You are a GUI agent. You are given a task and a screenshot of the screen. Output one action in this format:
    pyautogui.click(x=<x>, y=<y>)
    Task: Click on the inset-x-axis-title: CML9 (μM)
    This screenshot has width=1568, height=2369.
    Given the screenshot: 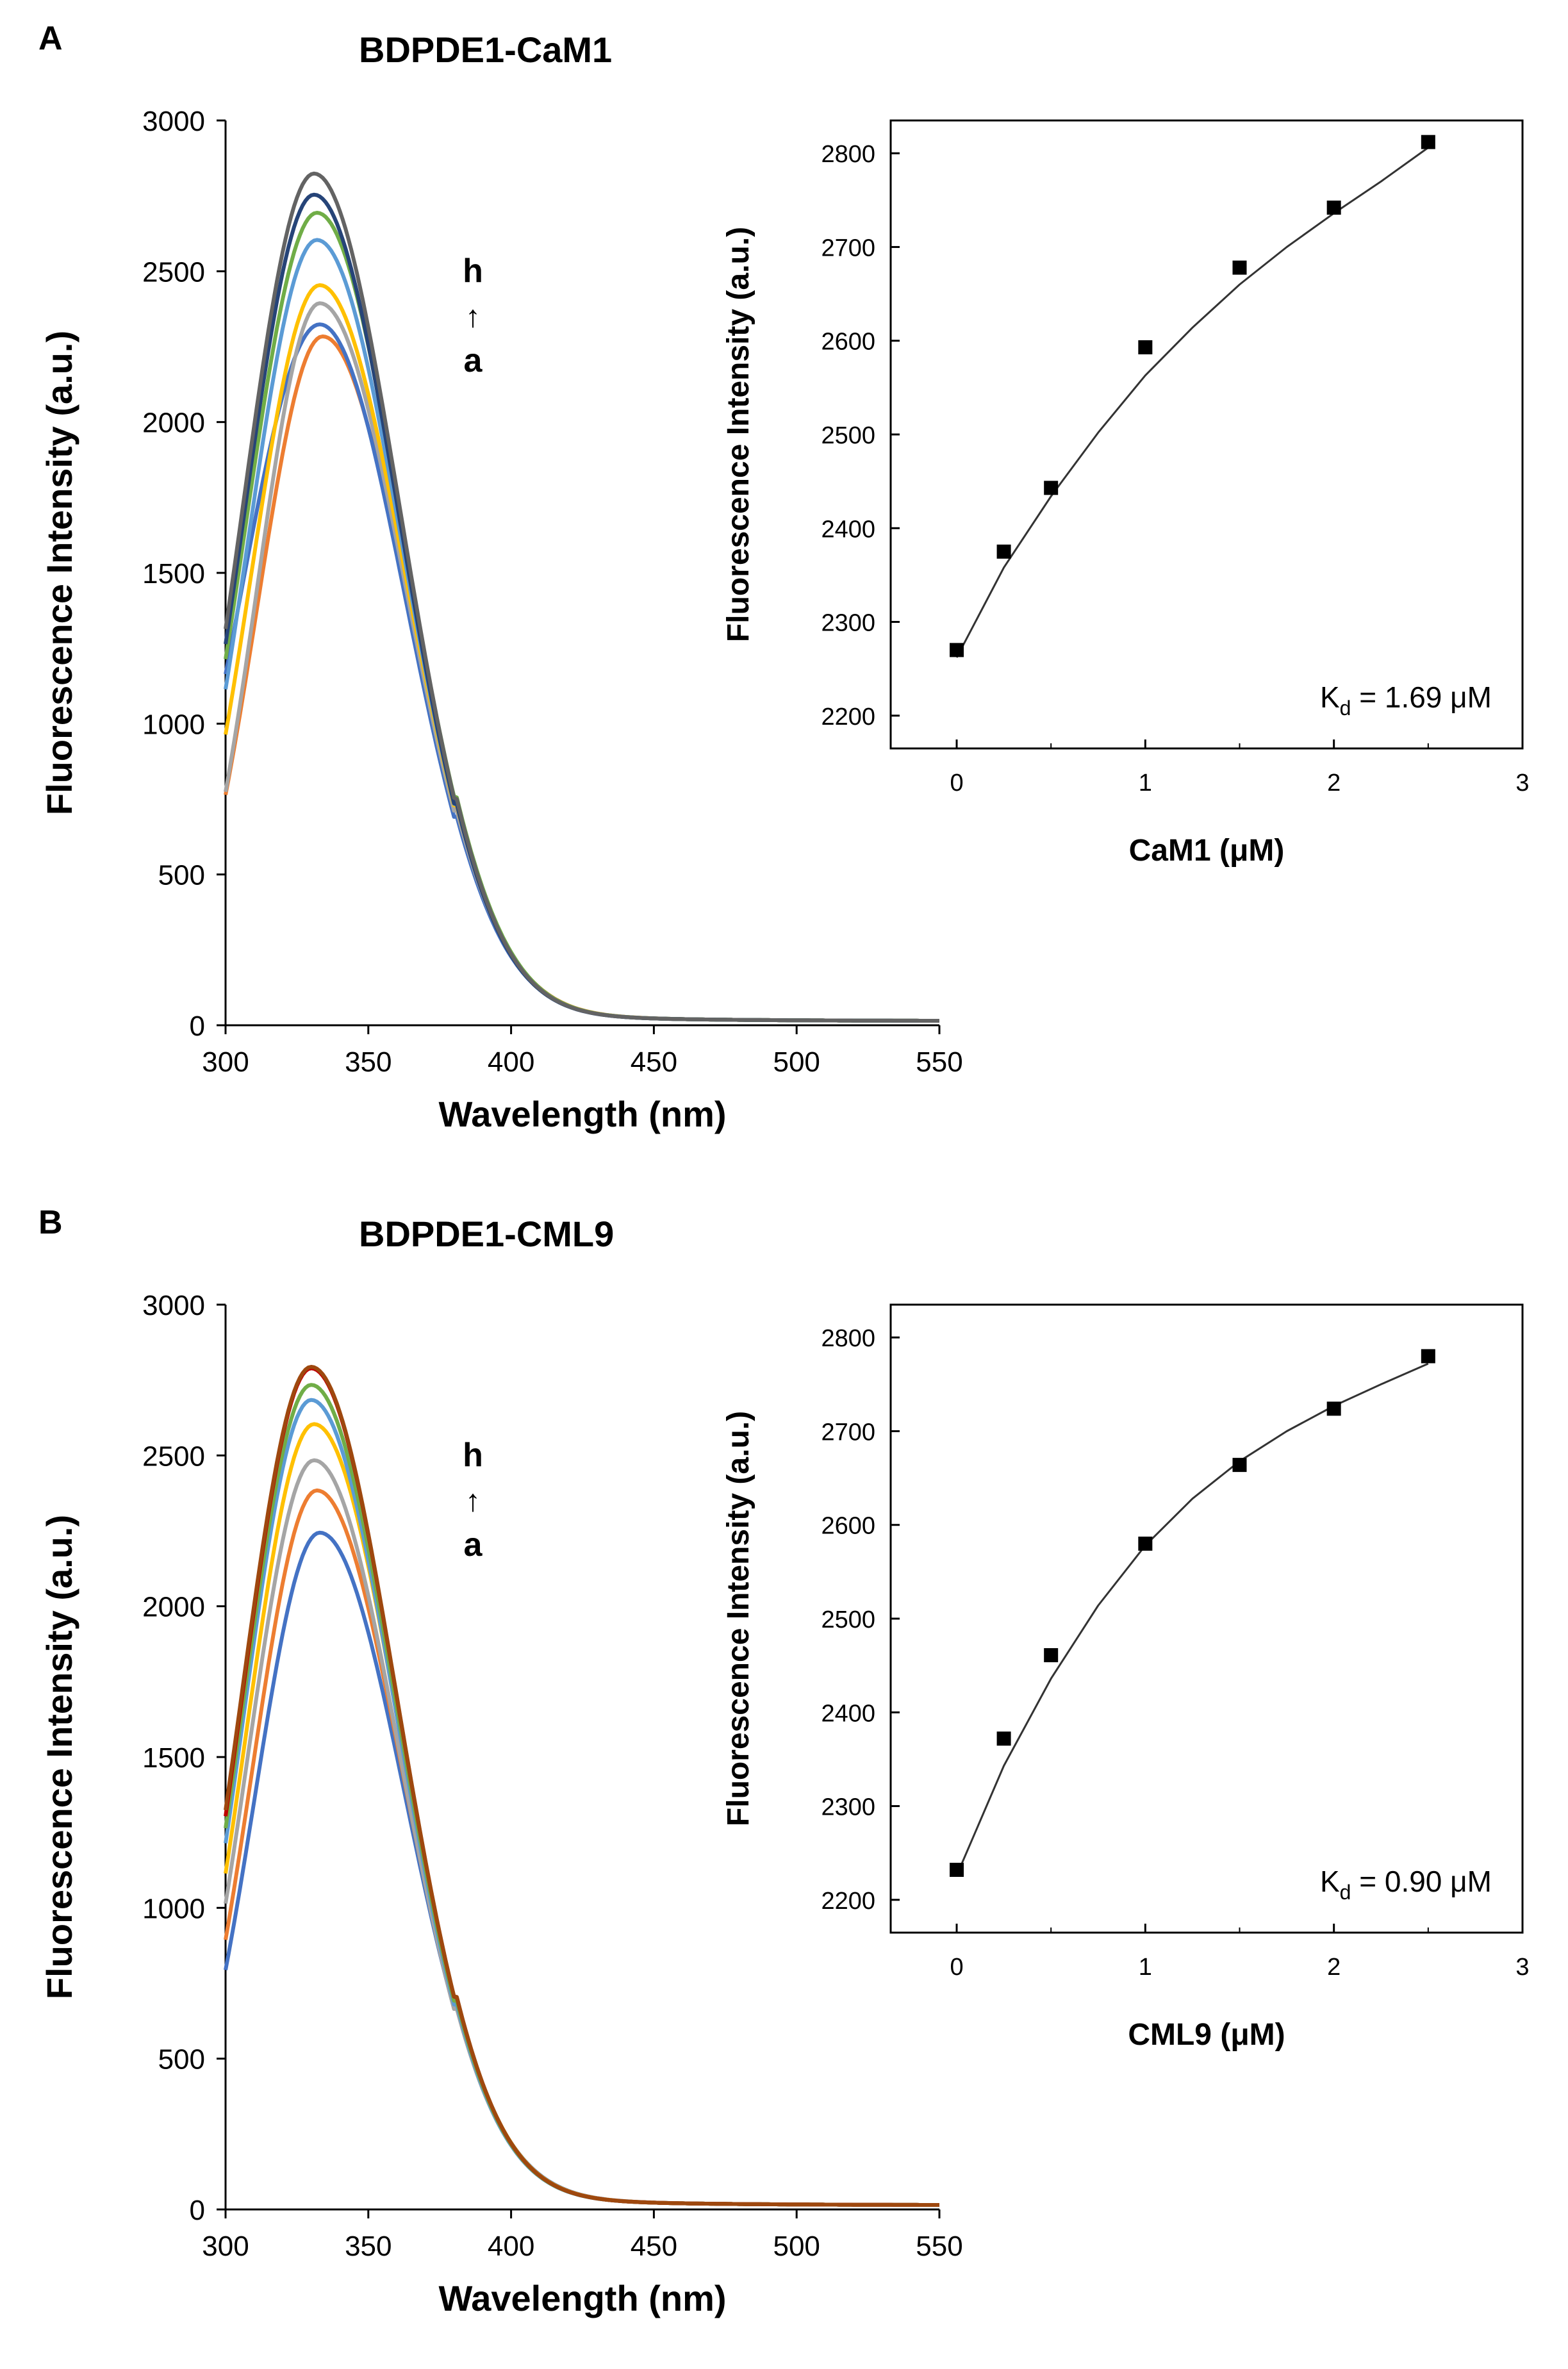 What is the action you would take?
    pyautogui.click(x=1206, y=2035)
    